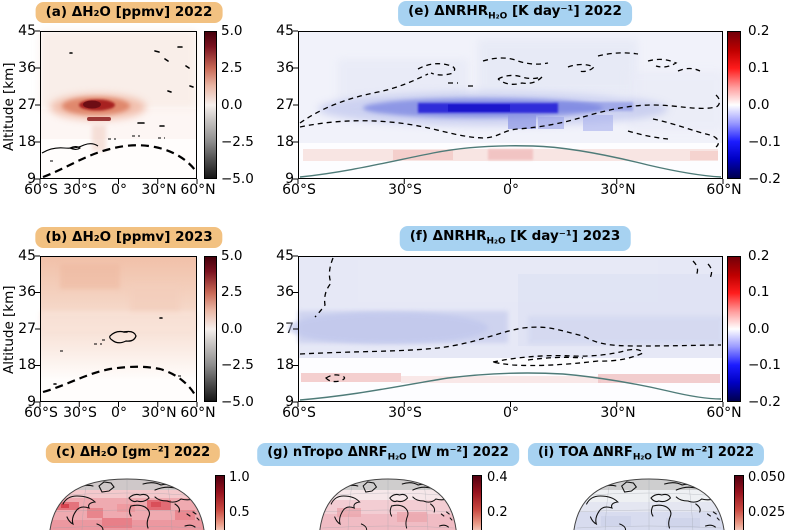 The height and width of the screenshot is (530, 800). I want to click on panel-a-xtick: 0°, so click(119, 190).